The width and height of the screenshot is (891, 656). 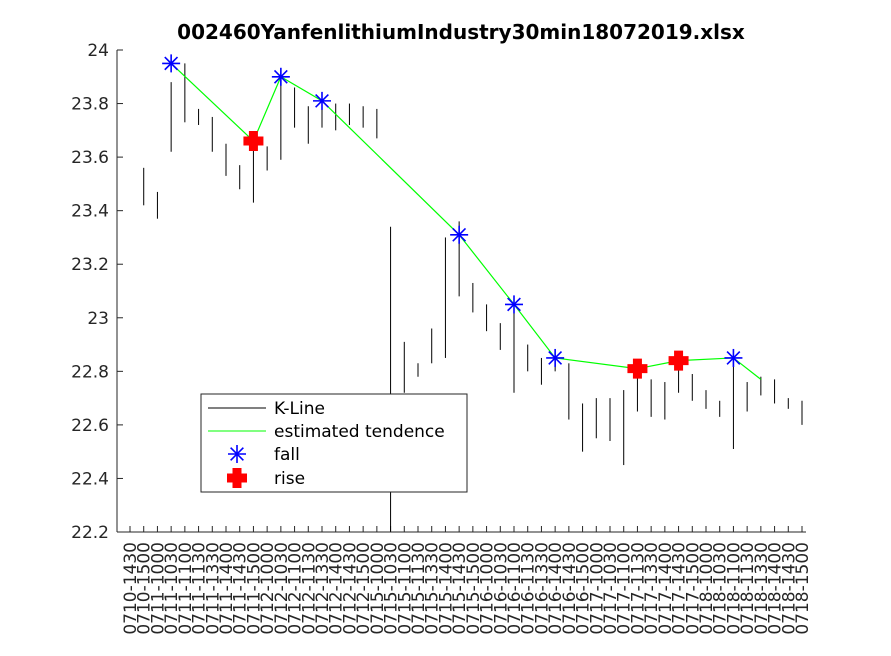 I want to click on x-tick-label: 0715-1000, so click(x=378, y=588).